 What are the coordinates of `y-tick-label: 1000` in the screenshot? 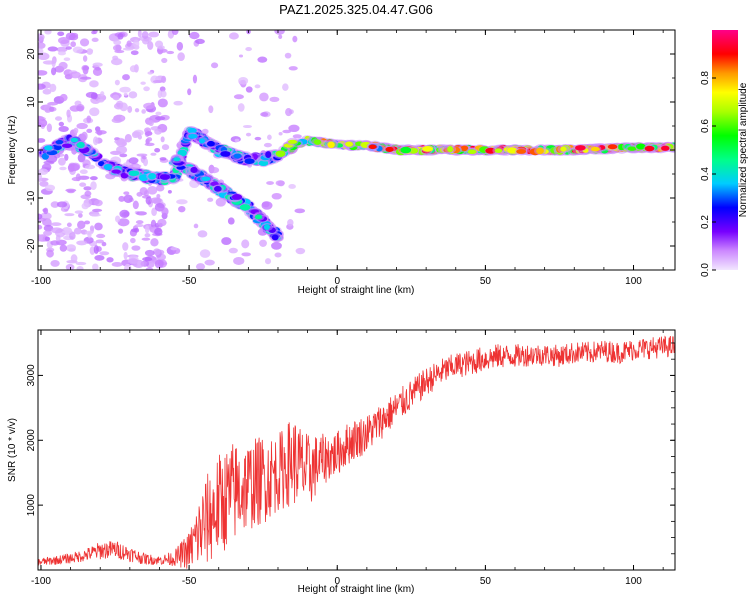 It's located at (31, 505).